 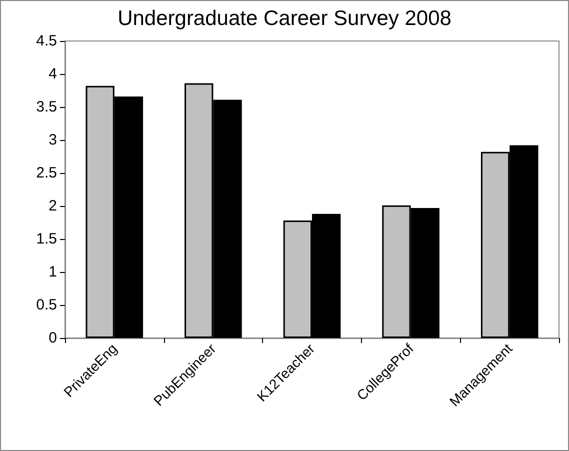 I want to click on y-tick-label: 2.5, so click(x=46, y=173).